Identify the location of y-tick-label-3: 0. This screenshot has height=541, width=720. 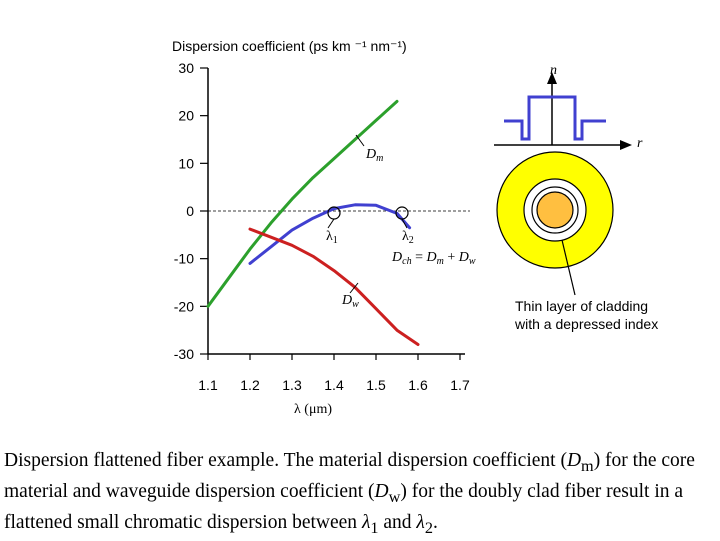
(190, 211).